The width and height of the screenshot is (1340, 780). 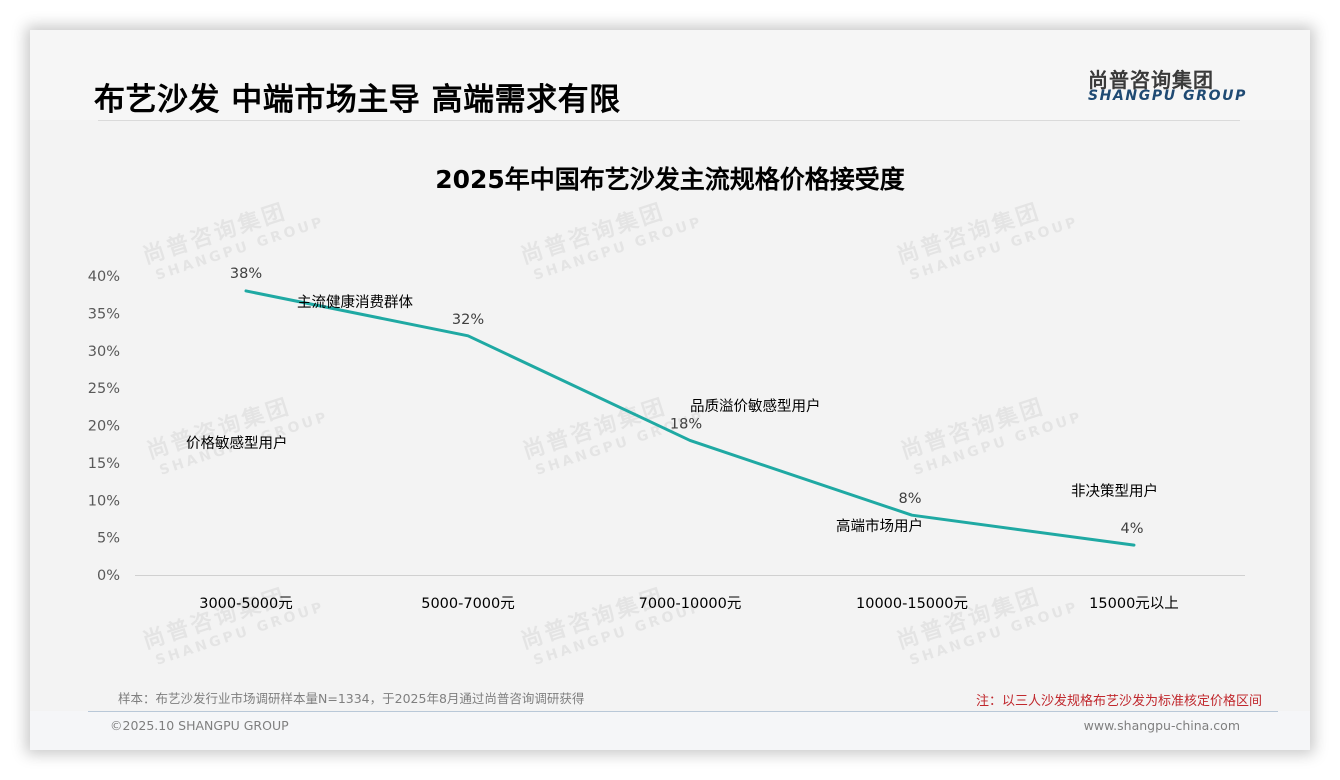 What do you see at coordinates (1131, 529) in the screenshot?
I see `data-label: 4%` at bounding box center [1131, 529].